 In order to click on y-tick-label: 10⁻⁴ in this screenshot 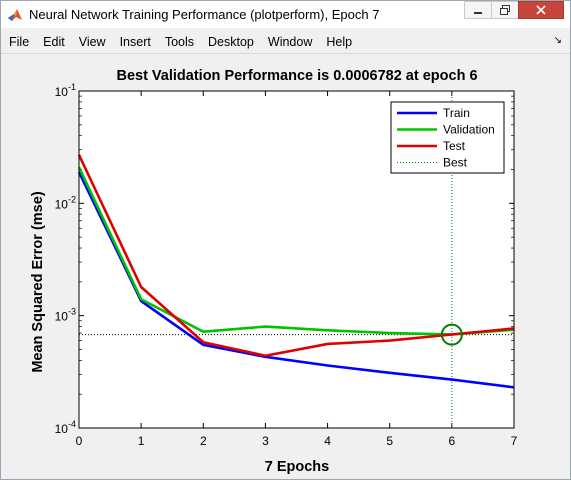, I will do `click(65, 427)`.